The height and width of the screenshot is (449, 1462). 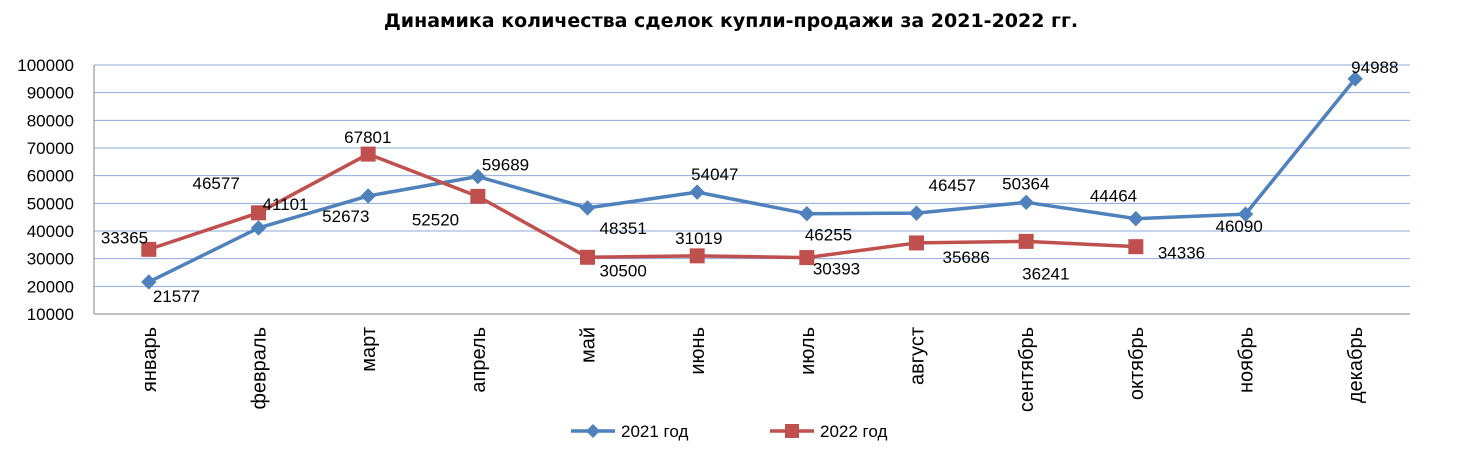 What do you see at coordinates (698, 238) in the screenshot?
I see `data-label: 31019` at bounding box center [698, 238].